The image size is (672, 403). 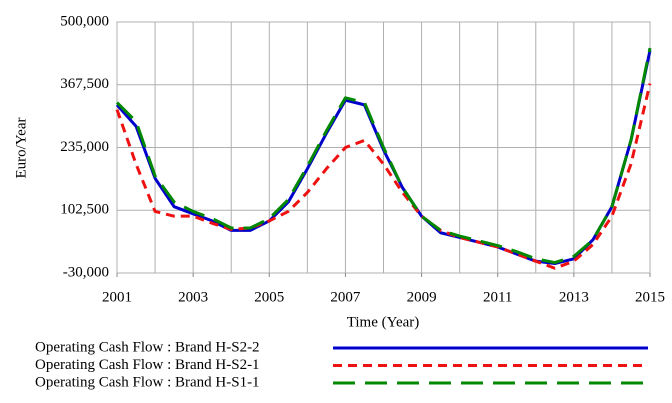 What do you see at coordinates (147, 382) in the screenshot?
I see `legend-label: Operating Cash Flow : Brand H-S1-1` at bounding box center [147, 382].